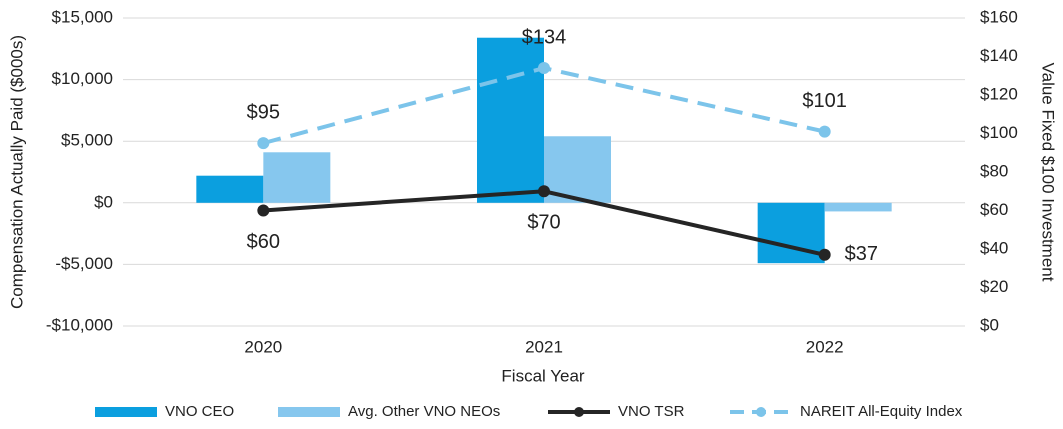 This screenshot has width=1063, height=429. Describe the element at coordinates (994, 170) in the screenshot. I see `y2-tick-label: $80` at that location.